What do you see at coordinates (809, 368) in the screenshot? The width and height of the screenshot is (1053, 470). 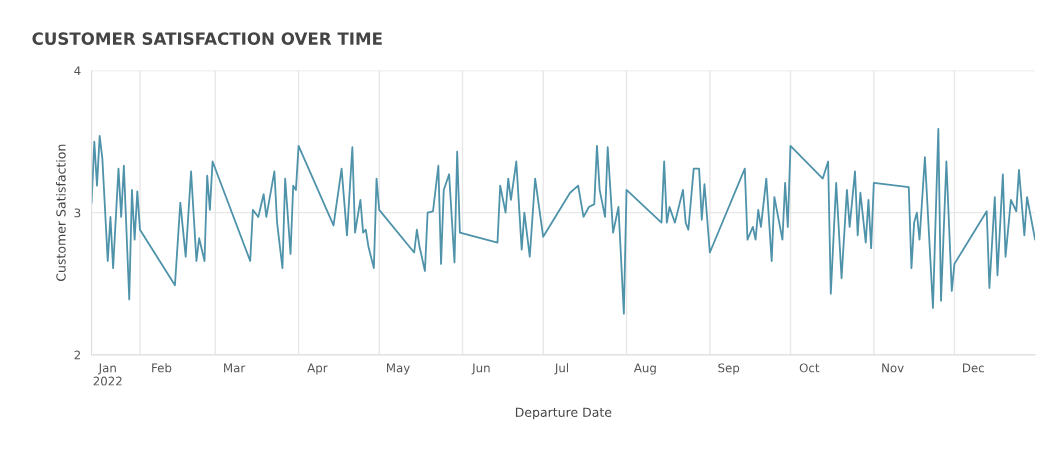 I see `x-tick-label: Oct` at bounding box center [809, 368].